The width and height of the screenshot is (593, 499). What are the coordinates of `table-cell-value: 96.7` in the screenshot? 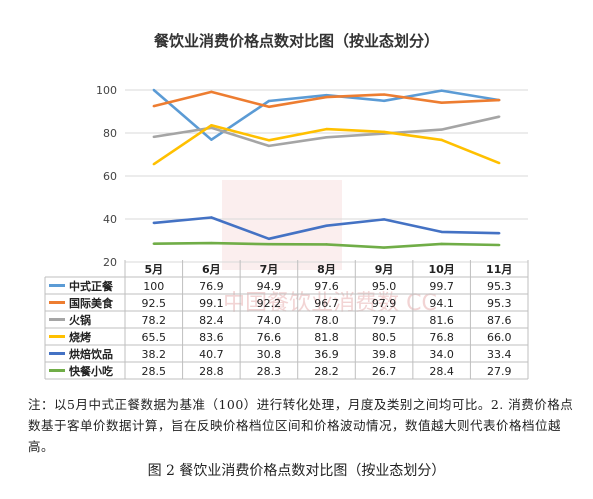 It's located at (326, 303).